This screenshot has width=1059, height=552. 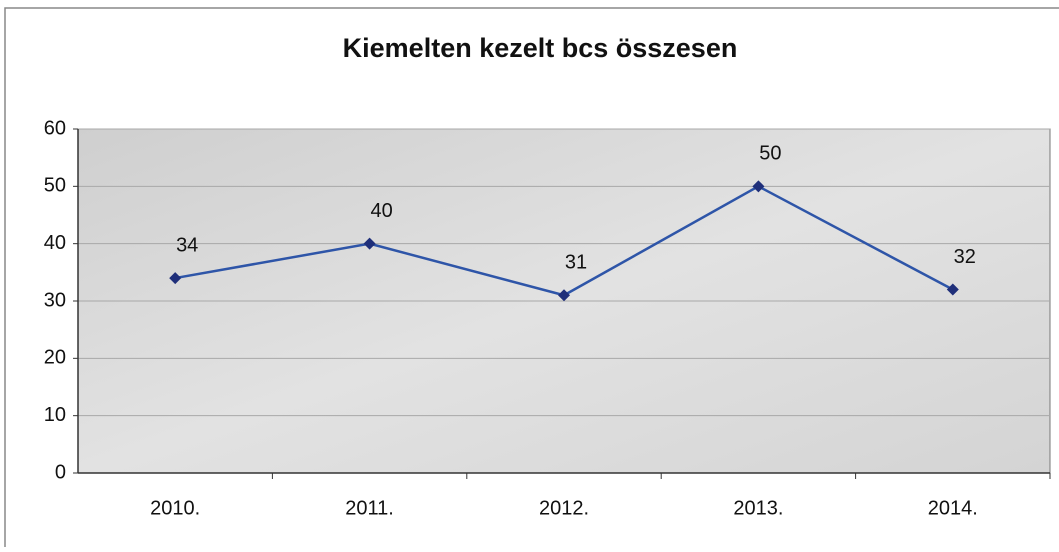 I want to click on x-tick-label: 2011., so click(x=369, y=508).